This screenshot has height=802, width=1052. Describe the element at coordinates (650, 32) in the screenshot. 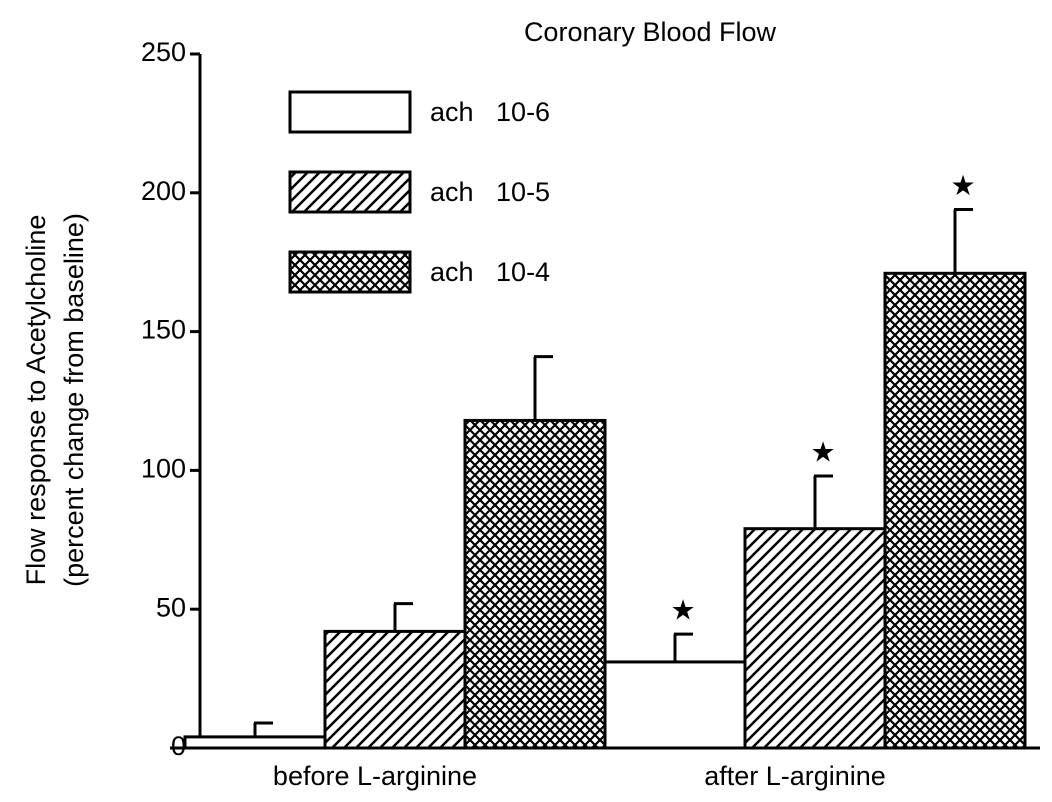

I see `chart-title: Coronary Blood Flow` at that location.